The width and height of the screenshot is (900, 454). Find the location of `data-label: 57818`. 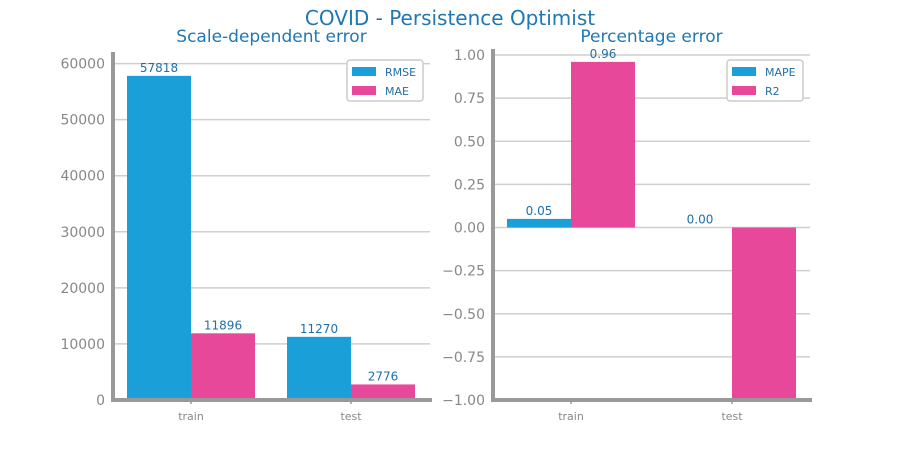

data-label: 57818 is located at coordinates (159, 68).